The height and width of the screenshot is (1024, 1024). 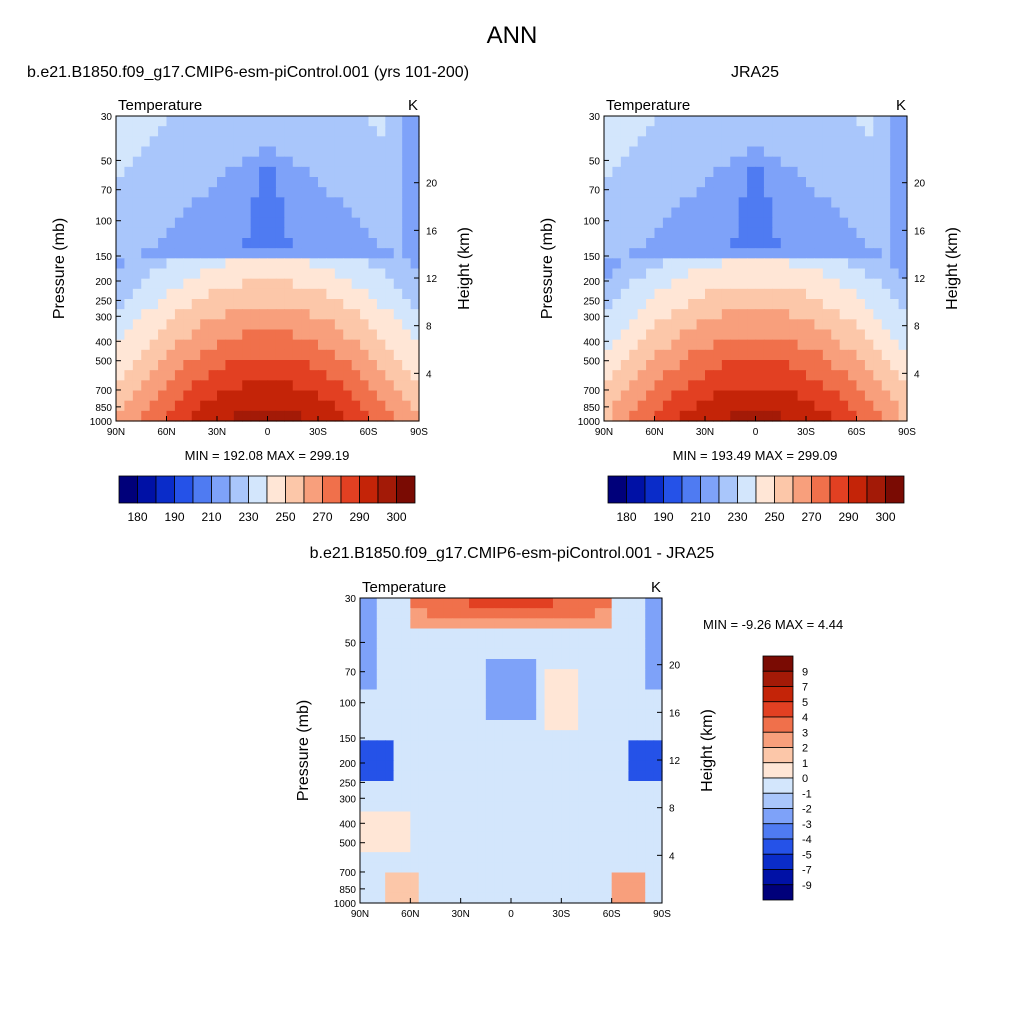 What do you see at coordinates (107, 161) in the screenshot?
I see `y-tick-label: 50` at bounding box center [107, 161].